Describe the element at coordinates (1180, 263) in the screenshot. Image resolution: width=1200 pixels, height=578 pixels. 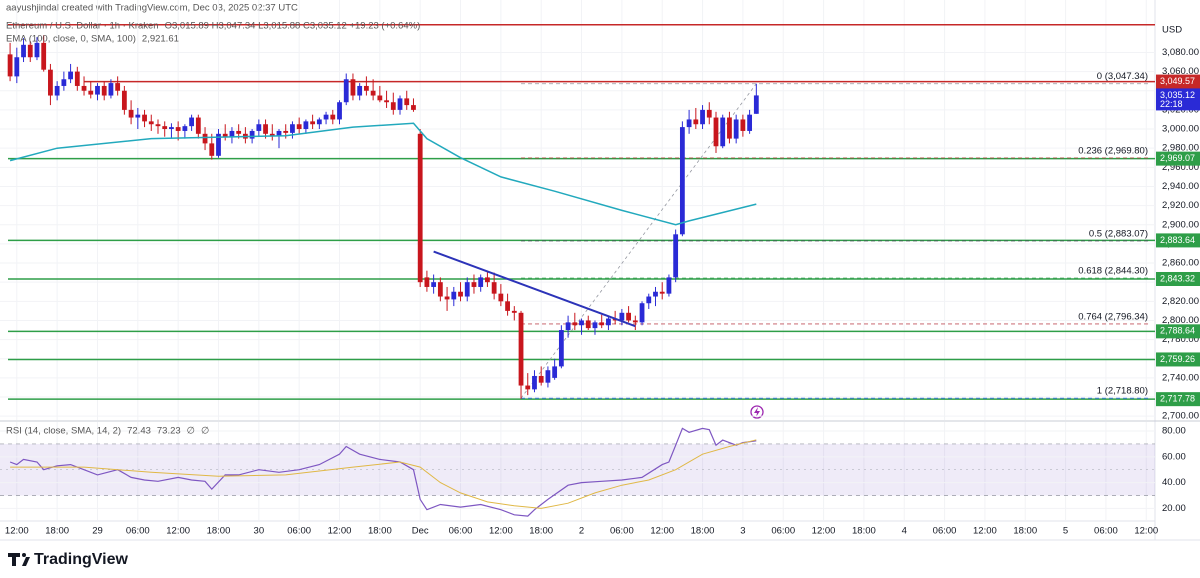
I see `y-tick-label: 2,860.00` at that location.